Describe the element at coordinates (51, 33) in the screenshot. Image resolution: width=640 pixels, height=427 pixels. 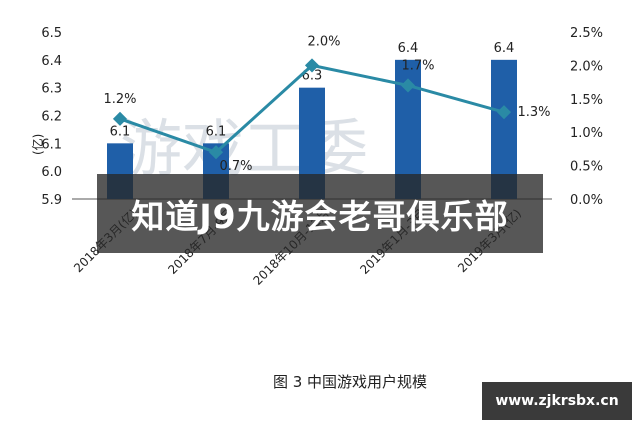
I see `left-tick-label: 6.5` at that location.